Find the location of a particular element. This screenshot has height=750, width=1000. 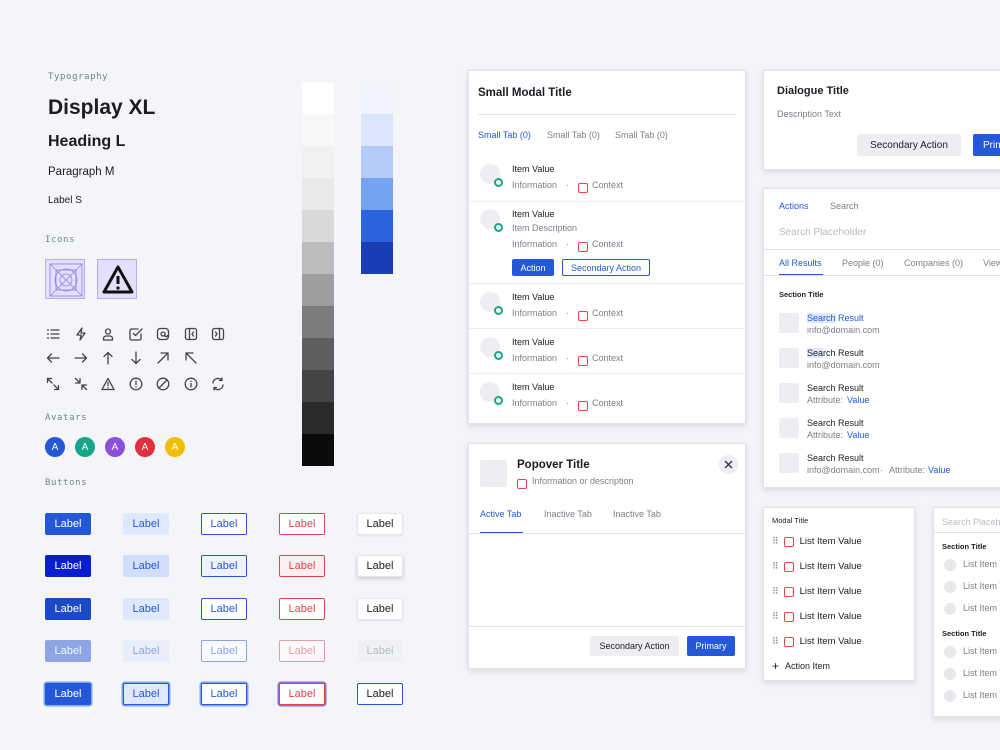

primary-button: Primary is located at coordinates (711, 646).